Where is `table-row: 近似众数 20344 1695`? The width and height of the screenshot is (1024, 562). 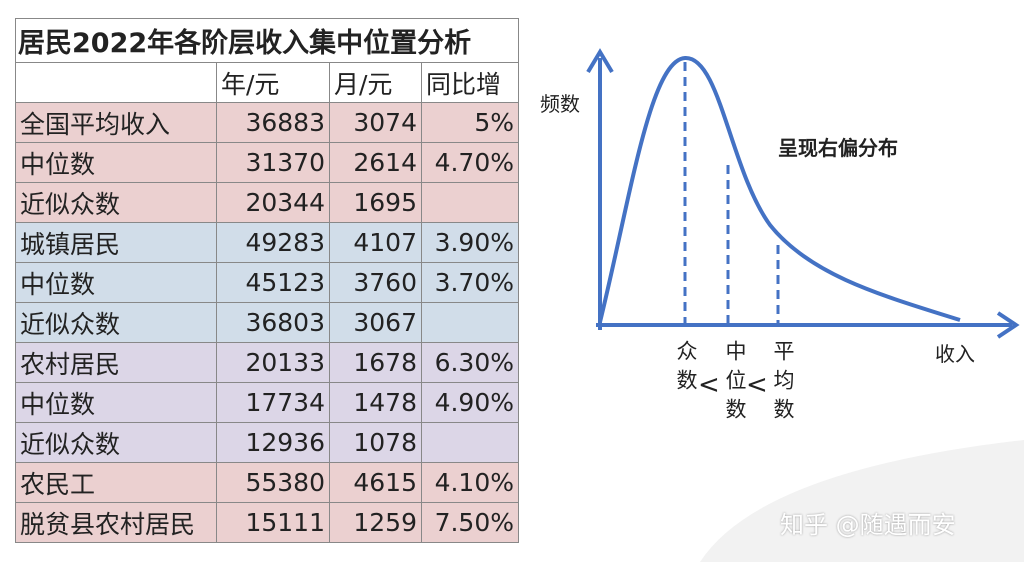 table-row: 近似众数 20344 1695 is located at coordinates (267, 202).